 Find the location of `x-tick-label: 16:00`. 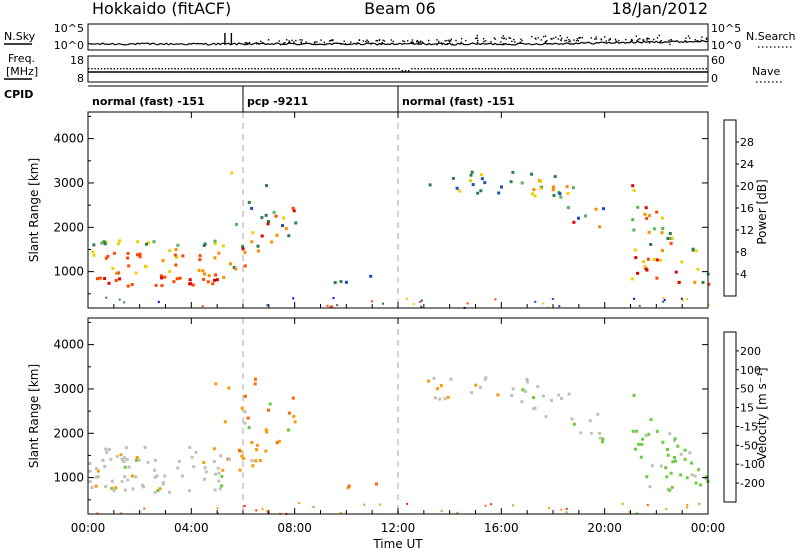

x-tick-label: 16:00 is located at coordinates (501, 528).